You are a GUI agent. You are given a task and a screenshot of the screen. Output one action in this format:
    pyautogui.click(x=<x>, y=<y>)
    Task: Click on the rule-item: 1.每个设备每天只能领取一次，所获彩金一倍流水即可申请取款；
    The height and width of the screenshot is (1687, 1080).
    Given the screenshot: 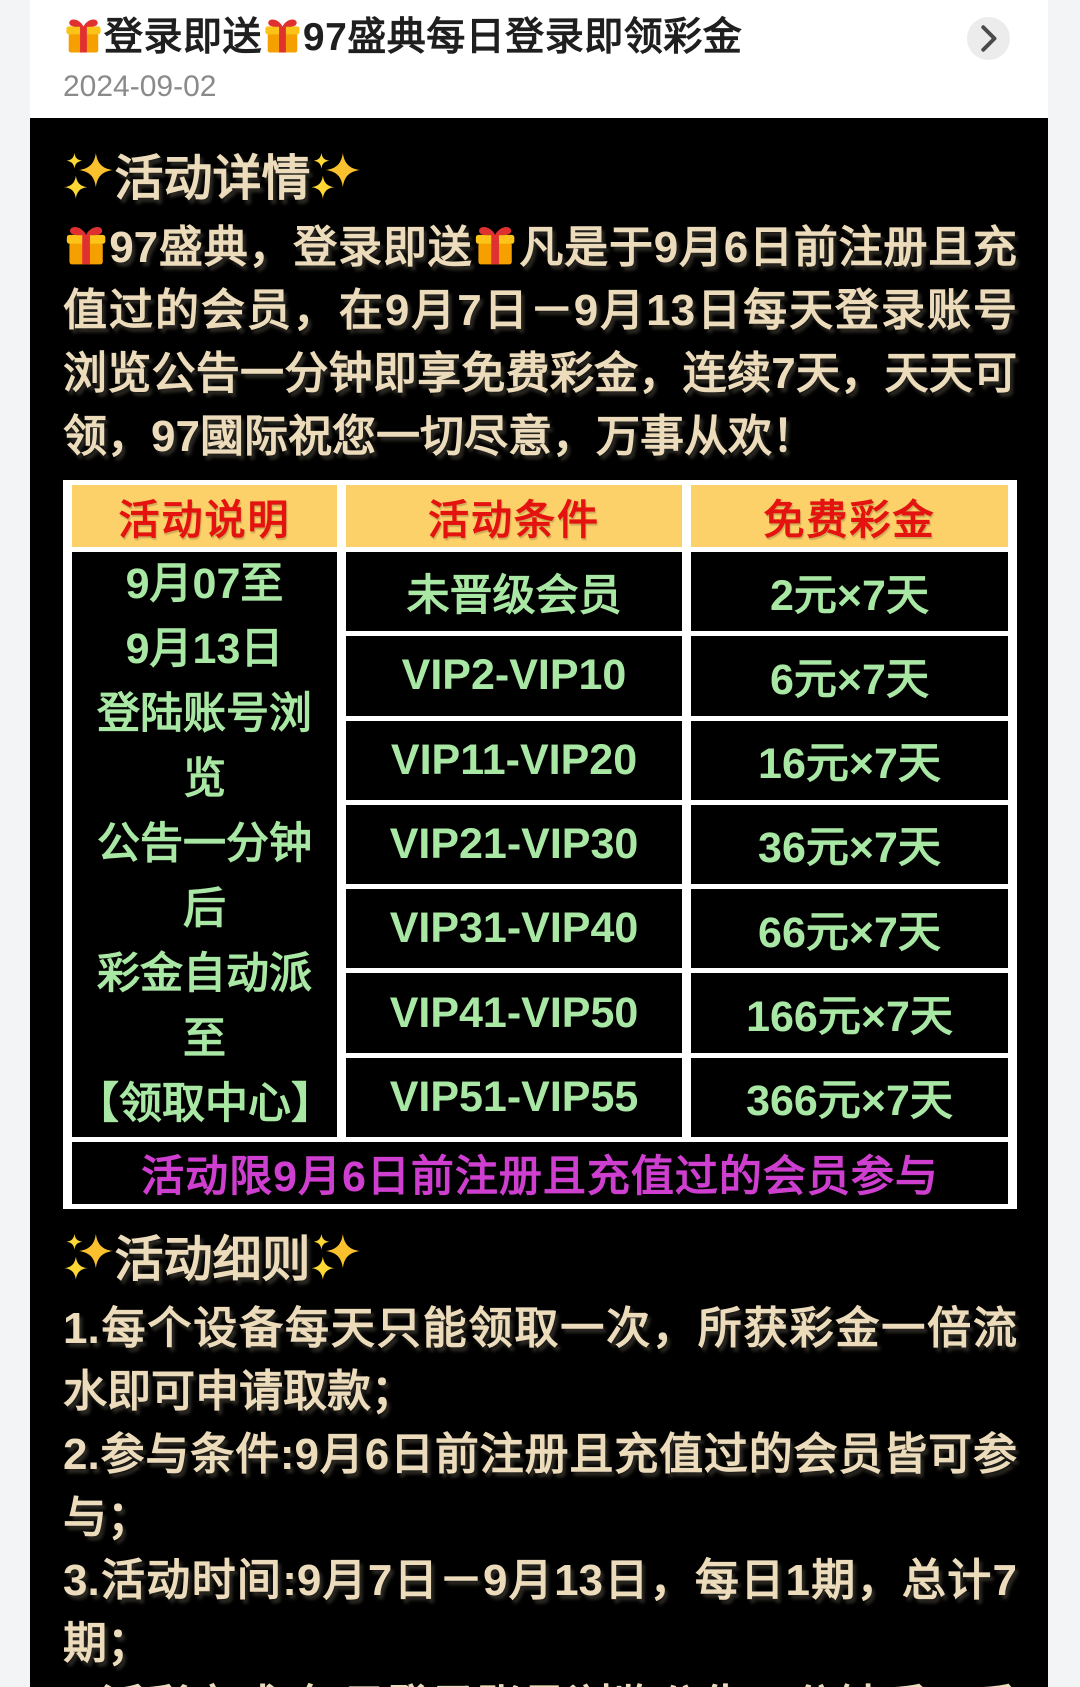 What is the action you would take?
    pyautogui.click(x=540, y=1360)
    